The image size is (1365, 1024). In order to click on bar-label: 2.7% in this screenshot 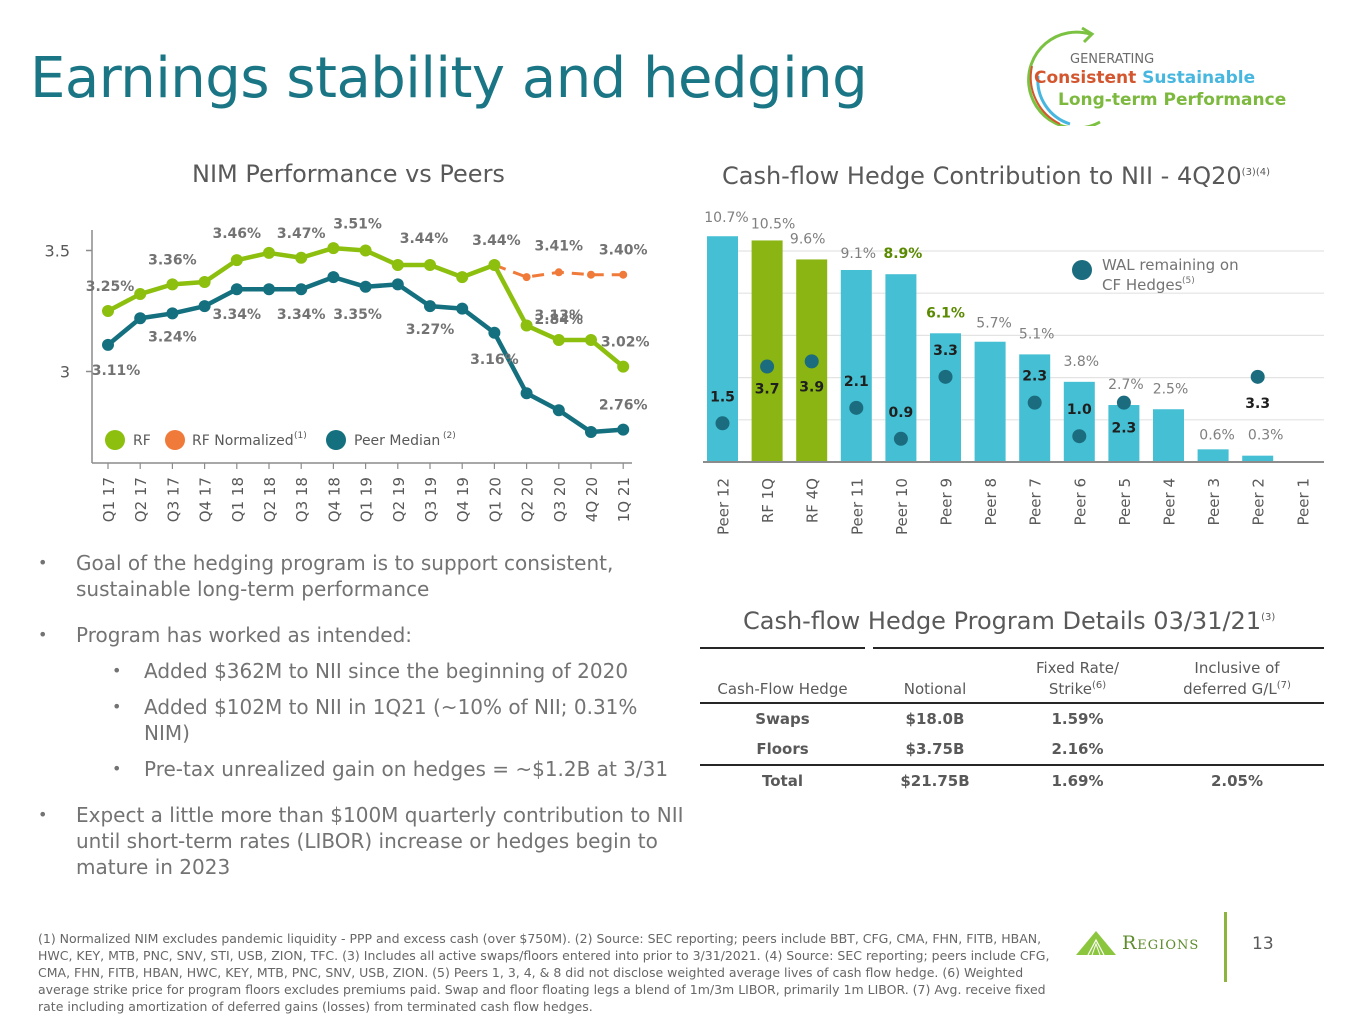, I will do `click(1126, 385)`.